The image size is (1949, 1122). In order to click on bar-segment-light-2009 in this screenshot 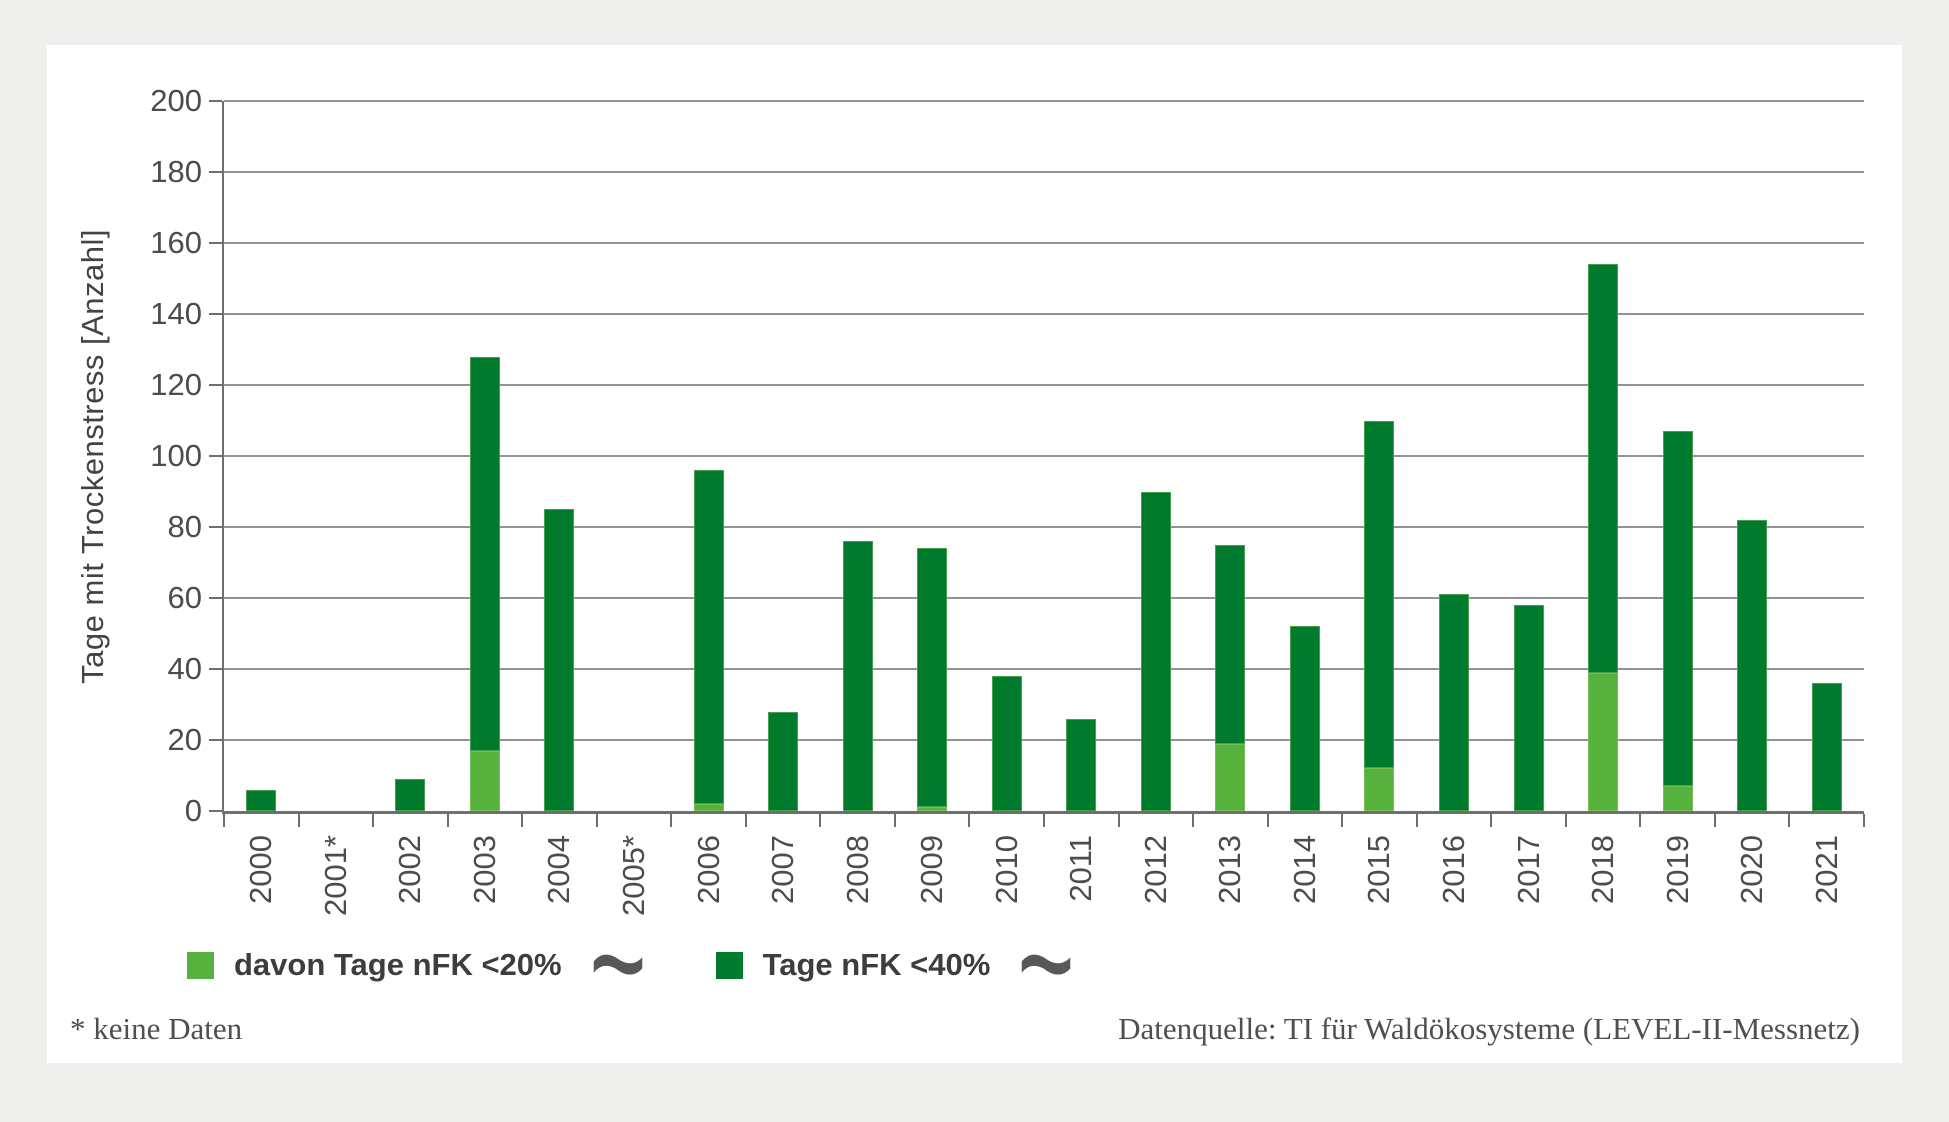, I will do `click(932, 809)`.